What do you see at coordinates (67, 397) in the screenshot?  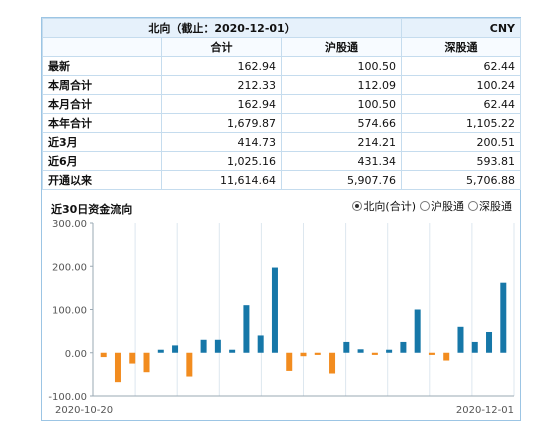 I see `y-tick-label: -100.00` at bounding box center [67, 397].